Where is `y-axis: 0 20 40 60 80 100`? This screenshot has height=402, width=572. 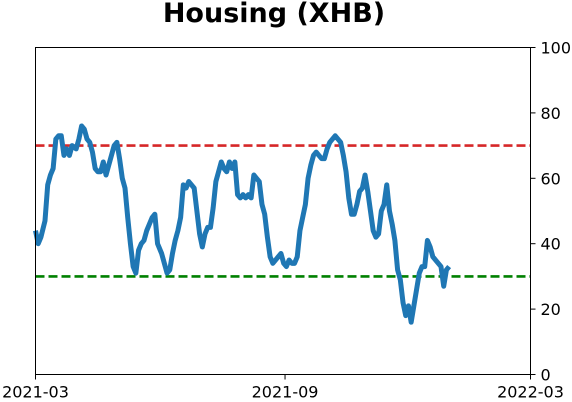
y-axis: 0 20 40 60 80 100 is located at coordinates (551, 212).